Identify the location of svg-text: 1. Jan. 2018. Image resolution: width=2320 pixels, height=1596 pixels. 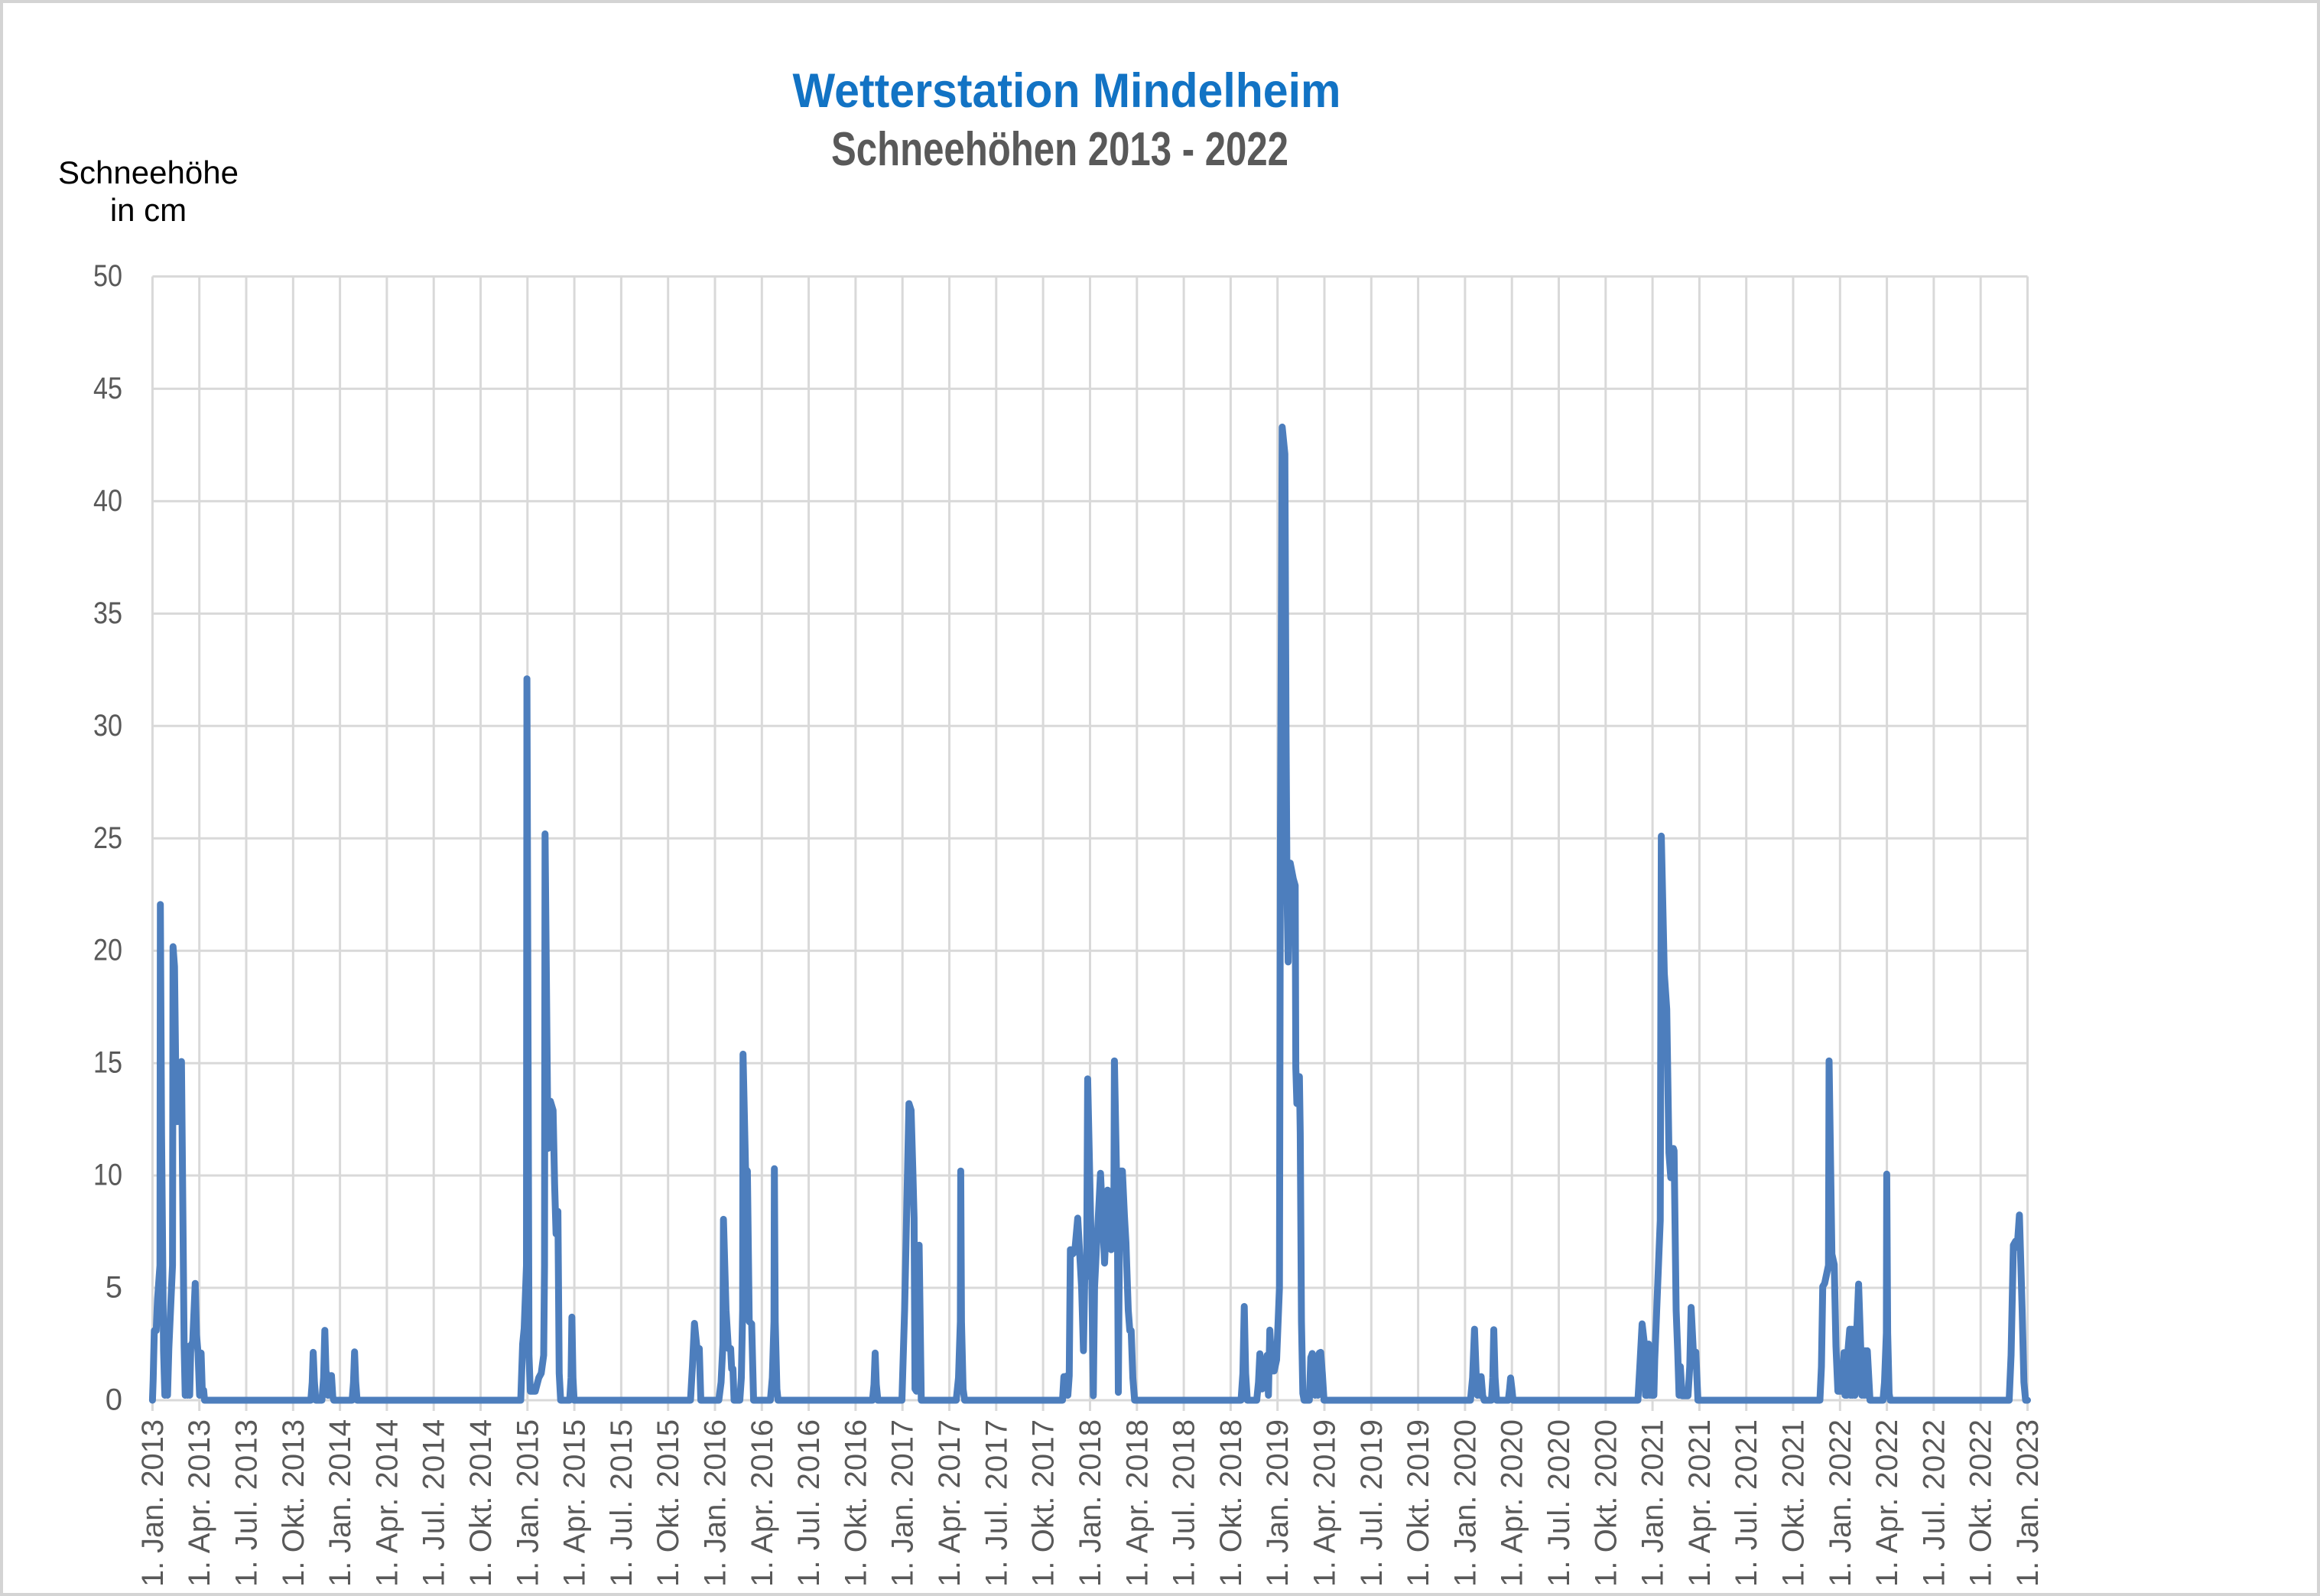
(1090, 1503).